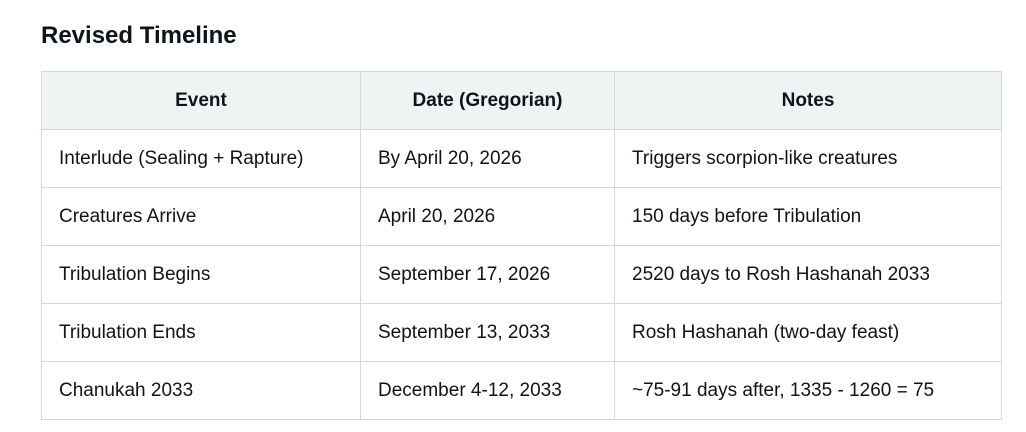  Describe the element at coordinates (487, 274) in the screenshot. I see `date-cell: September 17, 2026` at that location.